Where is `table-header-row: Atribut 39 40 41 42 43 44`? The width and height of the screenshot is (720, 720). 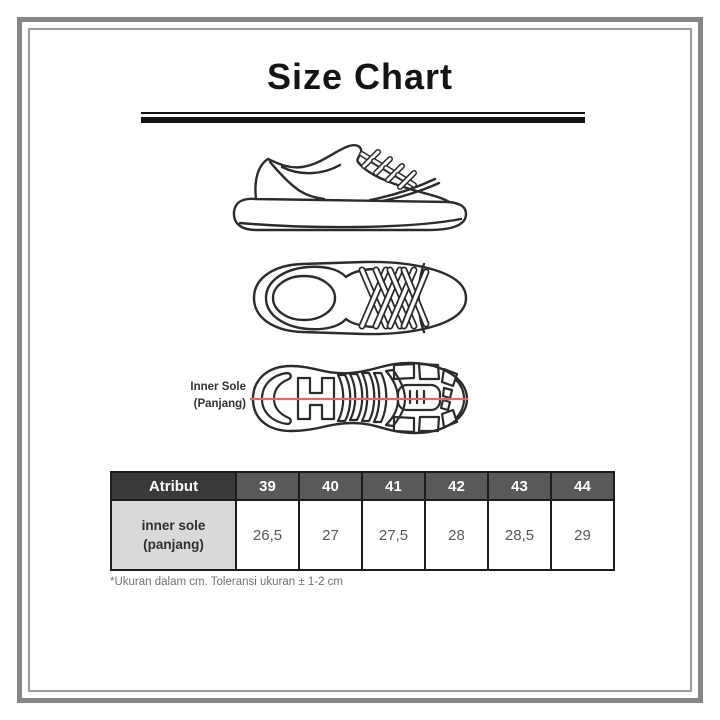
table-header-row: Atribut 39 40 41 42 43 44 is located at coordinates (362, 486).